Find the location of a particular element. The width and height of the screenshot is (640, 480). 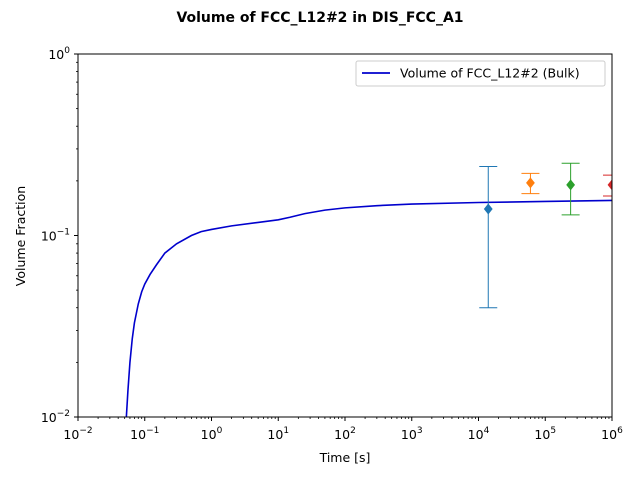

x-tick-label-3: 10¹ is located at coordinates (278, 434).